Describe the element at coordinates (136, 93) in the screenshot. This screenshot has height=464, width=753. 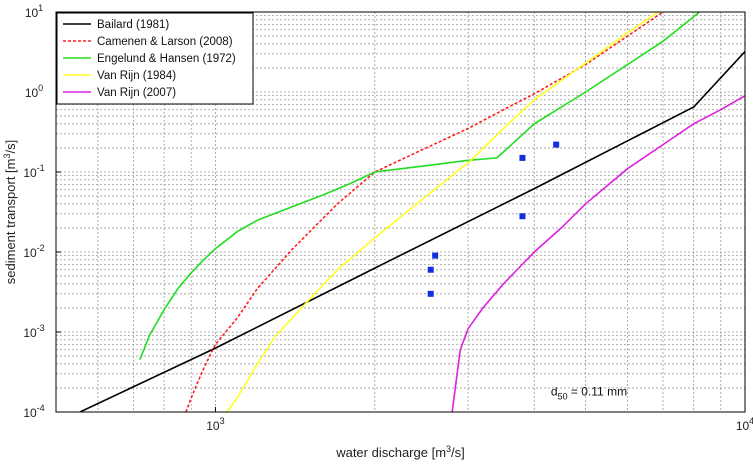
I see `legend-label: Van Rijn (2007)` at that location.